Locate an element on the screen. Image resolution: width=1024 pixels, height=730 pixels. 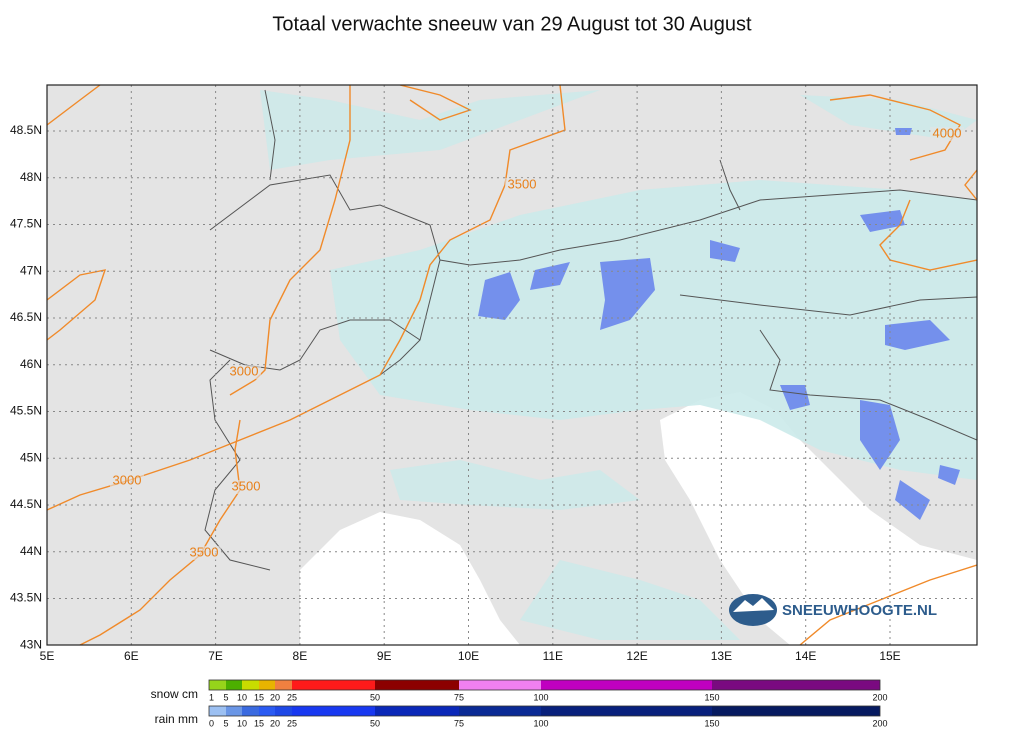
lon-label: 7E is located at coordinates (215, 656).